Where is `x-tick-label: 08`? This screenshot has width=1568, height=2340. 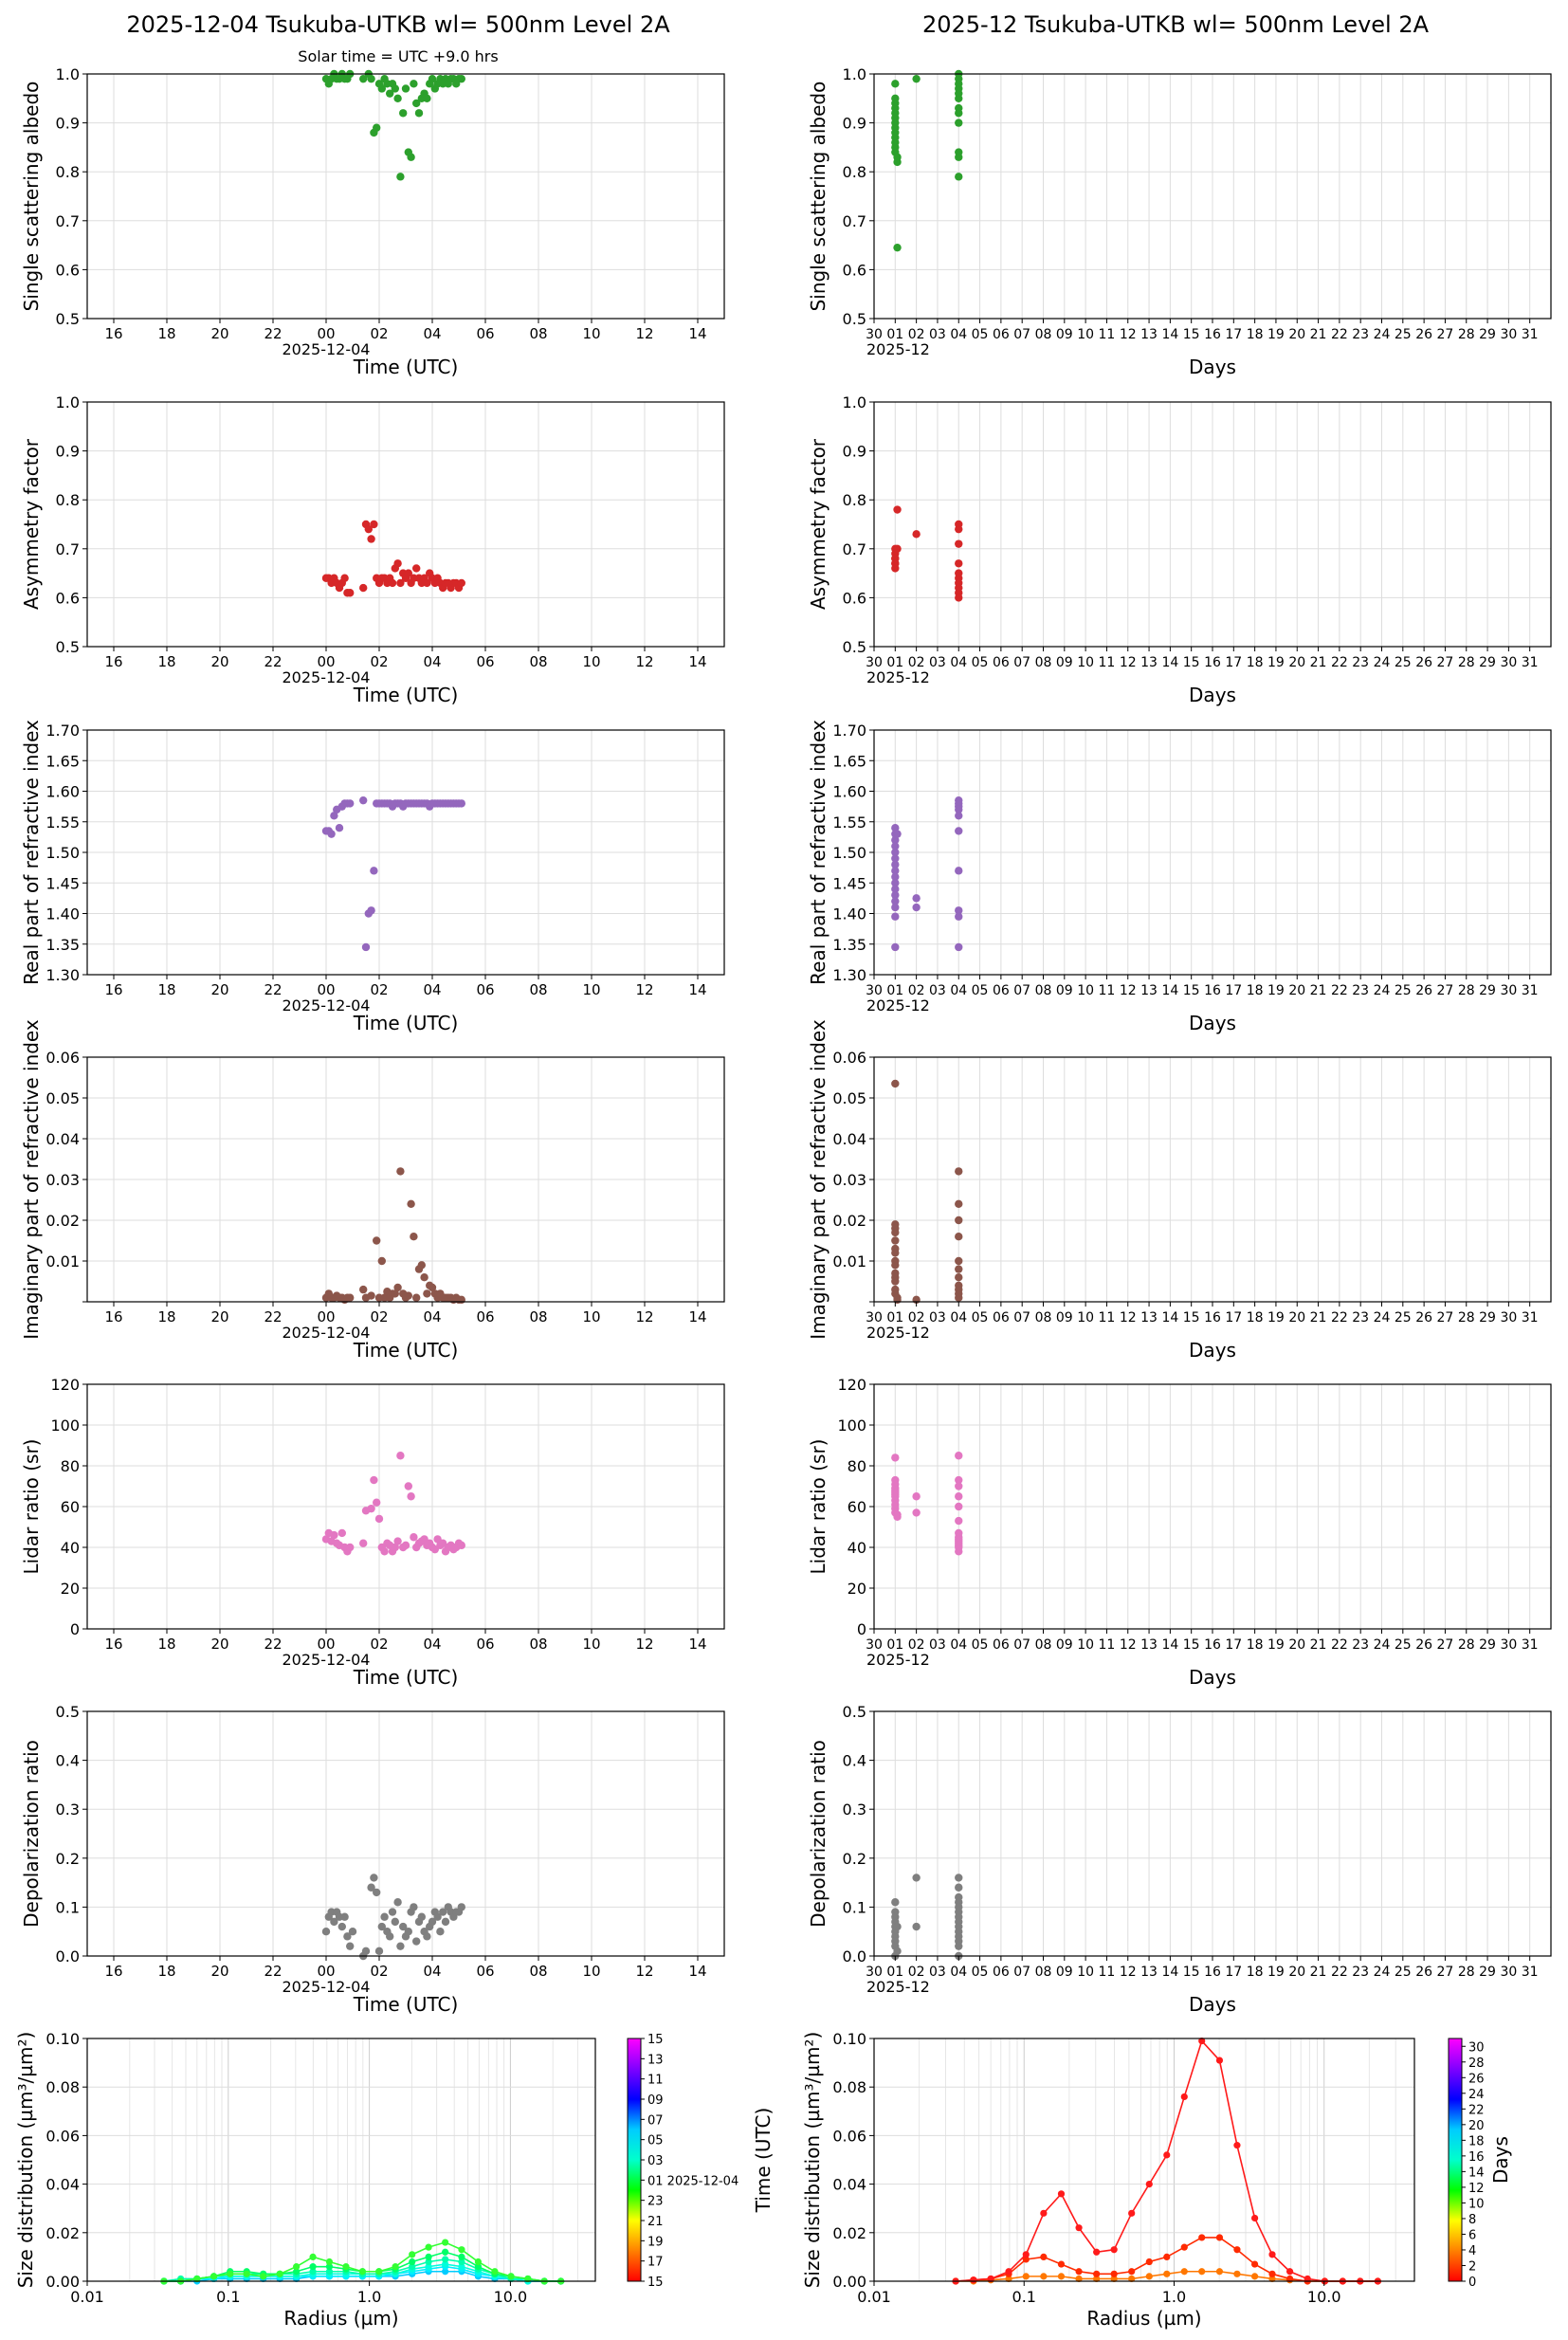
x-tick-label: 08 is located at coordinates (538, 333).